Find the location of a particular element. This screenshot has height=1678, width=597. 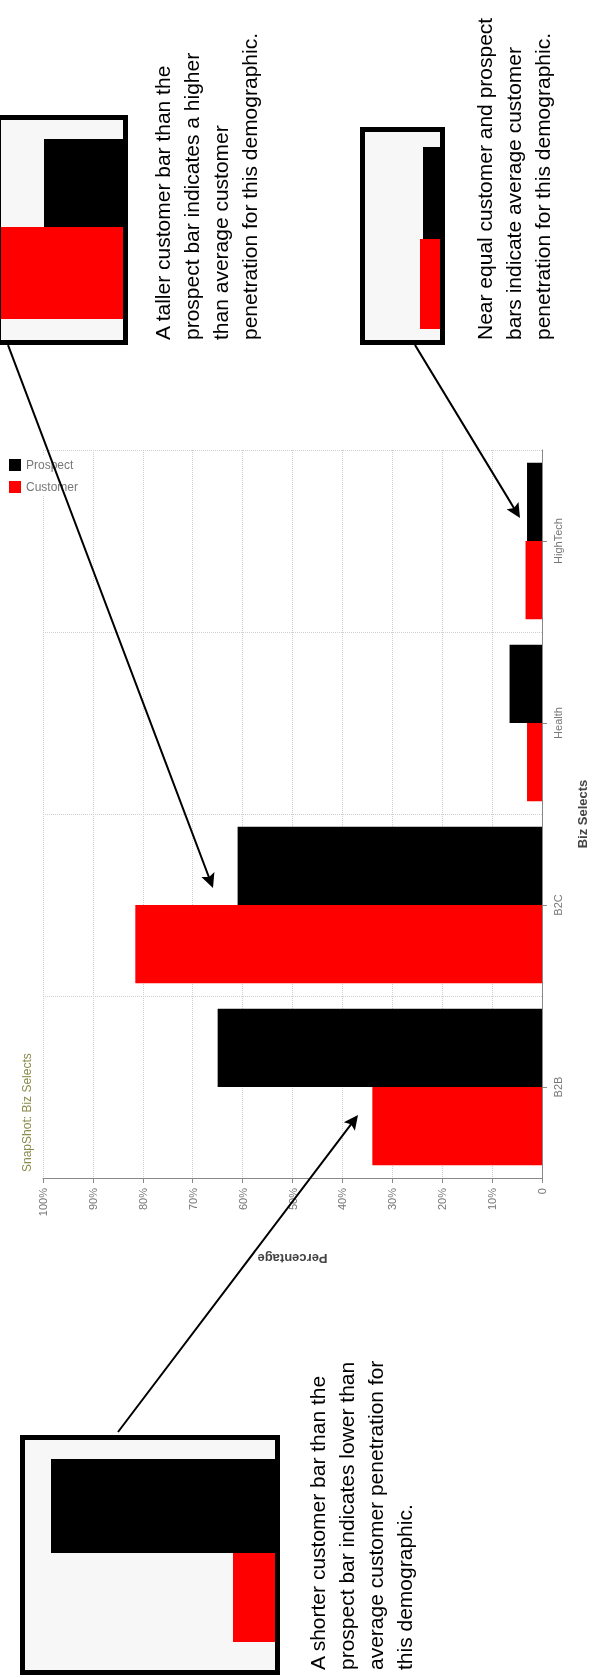

x-tick-label: 40% is located at coordinates (342, 1199).